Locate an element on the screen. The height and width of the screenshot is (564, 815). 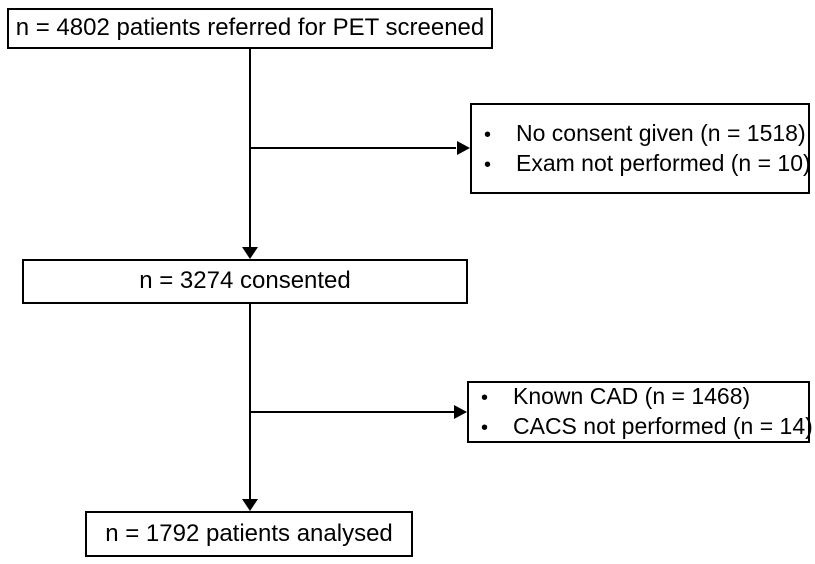
consented-label: n = 3274 consented is located at coordinates (245, 281).